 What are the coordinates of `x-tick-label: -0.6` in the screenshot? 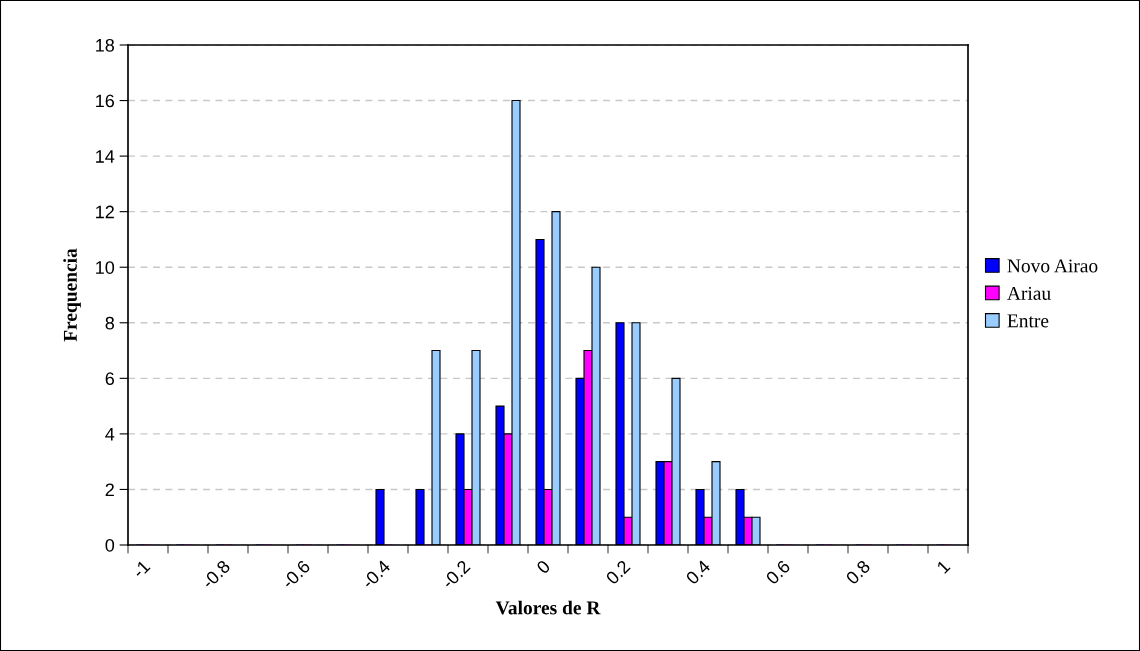 It's located at (295, 574).